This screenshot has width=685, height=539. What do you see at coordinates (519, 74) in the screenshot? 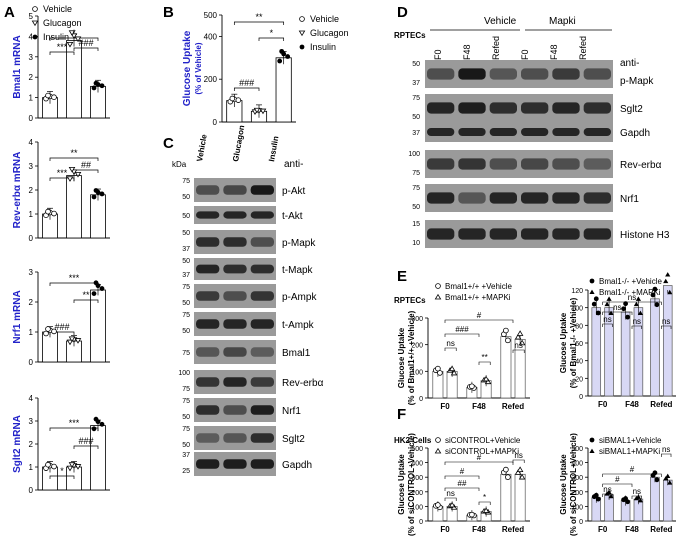
I see `blot-d-pmapk-membrane` at bounding box center [519, 74].